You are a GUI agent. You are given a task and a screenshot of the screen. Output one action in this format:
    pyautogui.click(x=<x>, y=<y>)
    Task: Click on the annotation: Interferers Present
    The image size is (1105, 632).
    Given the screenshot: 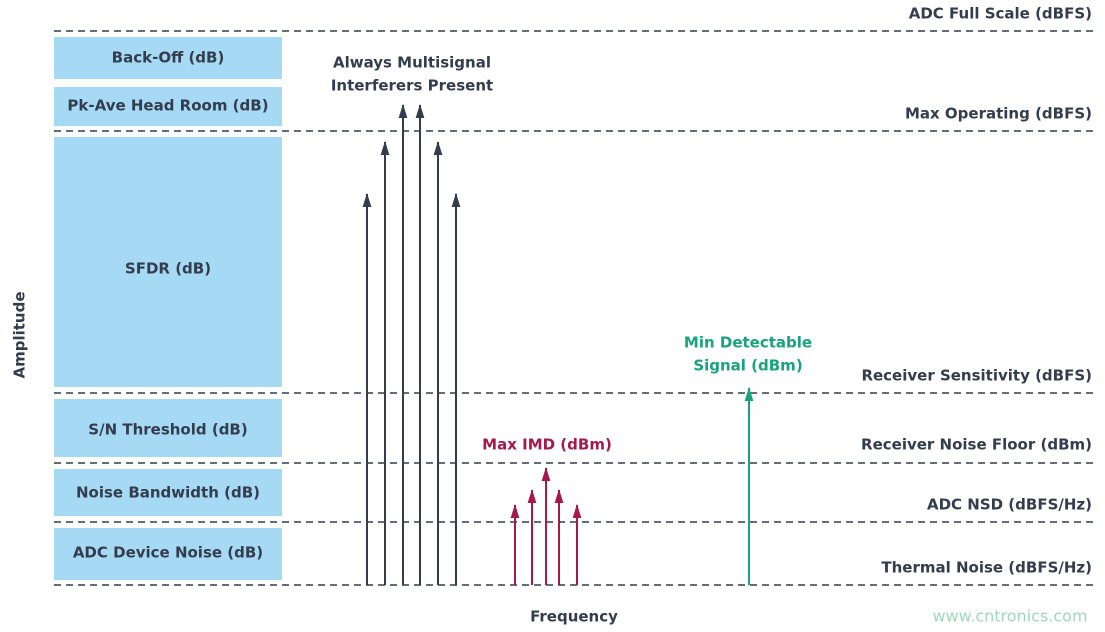 What is the action you would take?
    pyautogui.click(x=412, y=86)
    